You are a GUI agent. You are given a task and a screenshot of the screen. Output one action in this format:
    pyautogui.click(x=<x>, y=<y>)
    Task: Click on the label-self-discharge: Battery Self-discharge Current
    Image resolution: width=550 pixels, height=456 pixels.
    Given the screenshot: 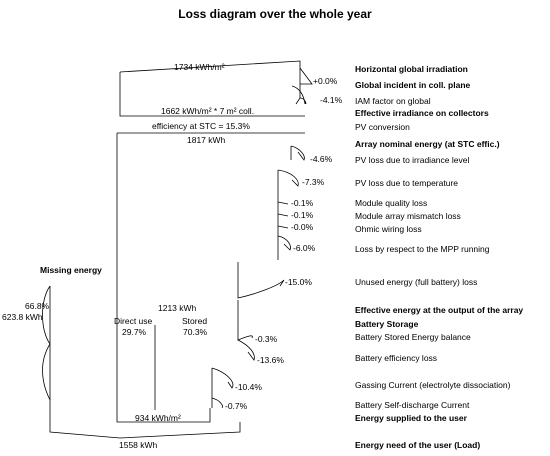 What is the action you would take?
    pyautogui.click(x=412, y=405)
    